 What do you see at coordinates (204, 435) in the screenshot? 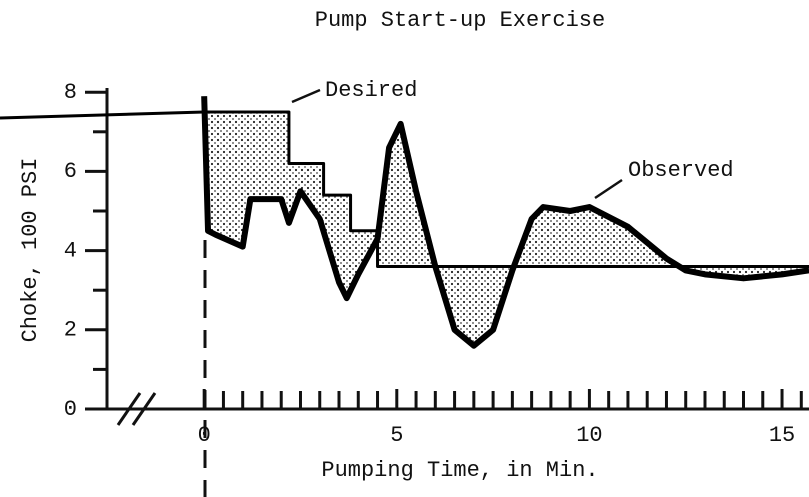
I see `x-tick-label: 0` at bounding box center [204, 435].